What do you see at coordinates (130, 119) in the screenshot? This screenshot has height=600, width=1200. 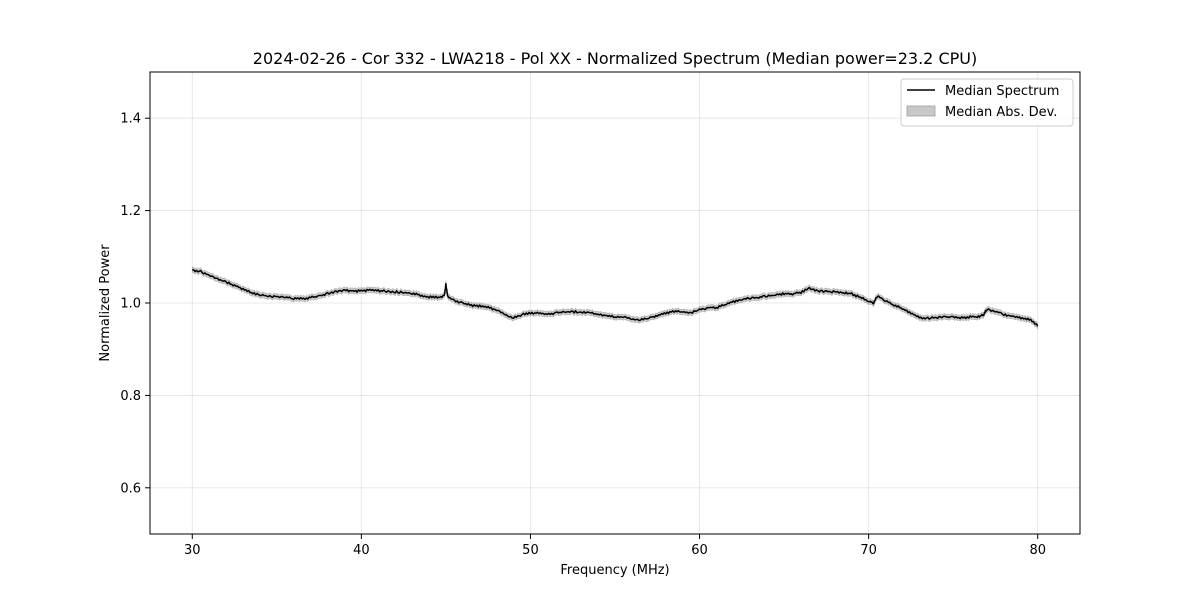 I see `y-tick-label: 1.4` at bounding box center [130, 119].